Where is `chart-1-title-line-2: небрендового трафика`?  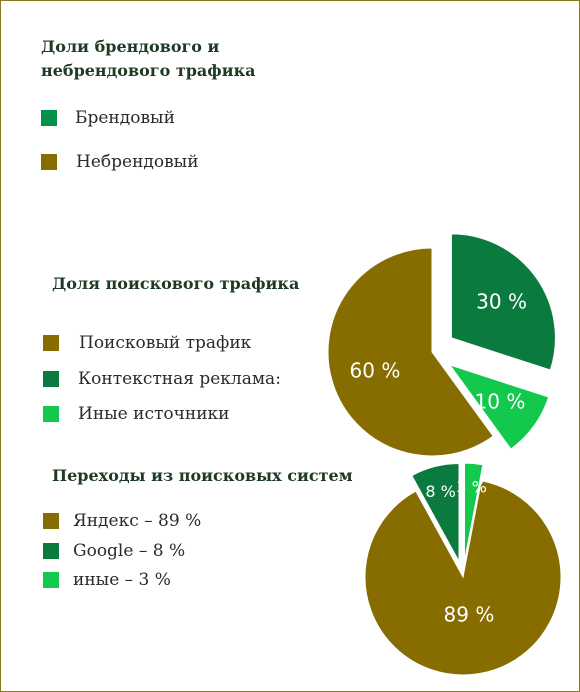 chart-1-title-line-2: небрендового трафика is located at coordinates (148, 70).